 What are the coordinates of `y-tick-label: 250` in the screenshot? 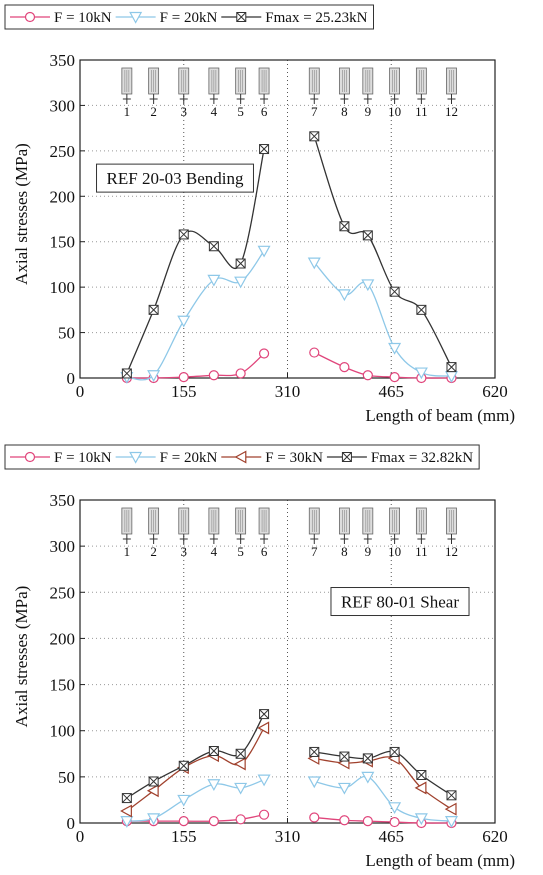 It's located at (63, 151).